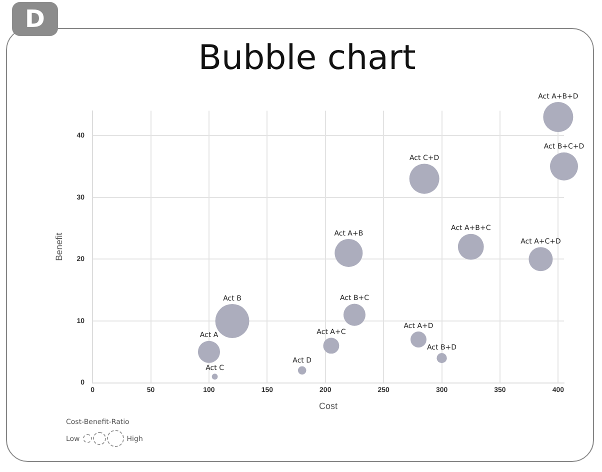  Describe the element at coordinates (307, 58) in the screenshot. I see `chart-title: Bubble chart` at that location.